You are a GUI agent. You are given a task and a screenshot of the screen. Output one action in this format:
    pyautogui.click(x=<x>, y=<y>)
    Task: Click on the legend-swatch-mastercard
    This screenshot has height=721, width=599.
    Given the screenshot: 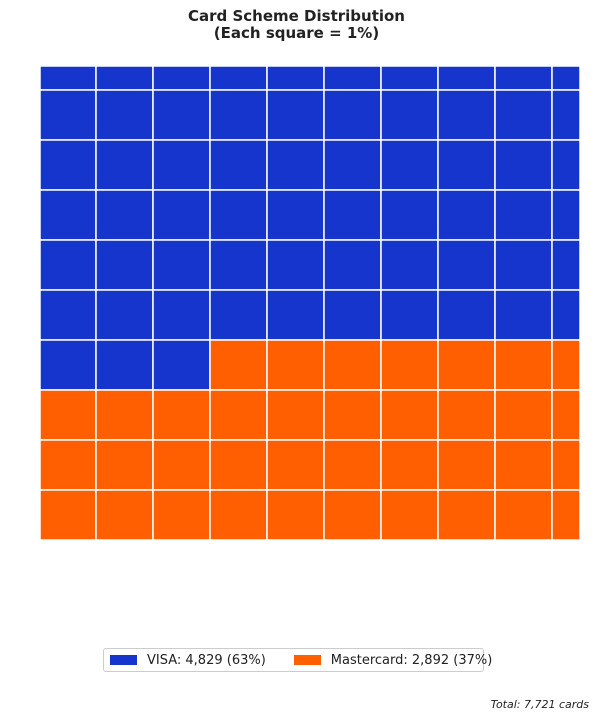 What is the action you would take?
    pyautogui.click(x=307, y=660)
    